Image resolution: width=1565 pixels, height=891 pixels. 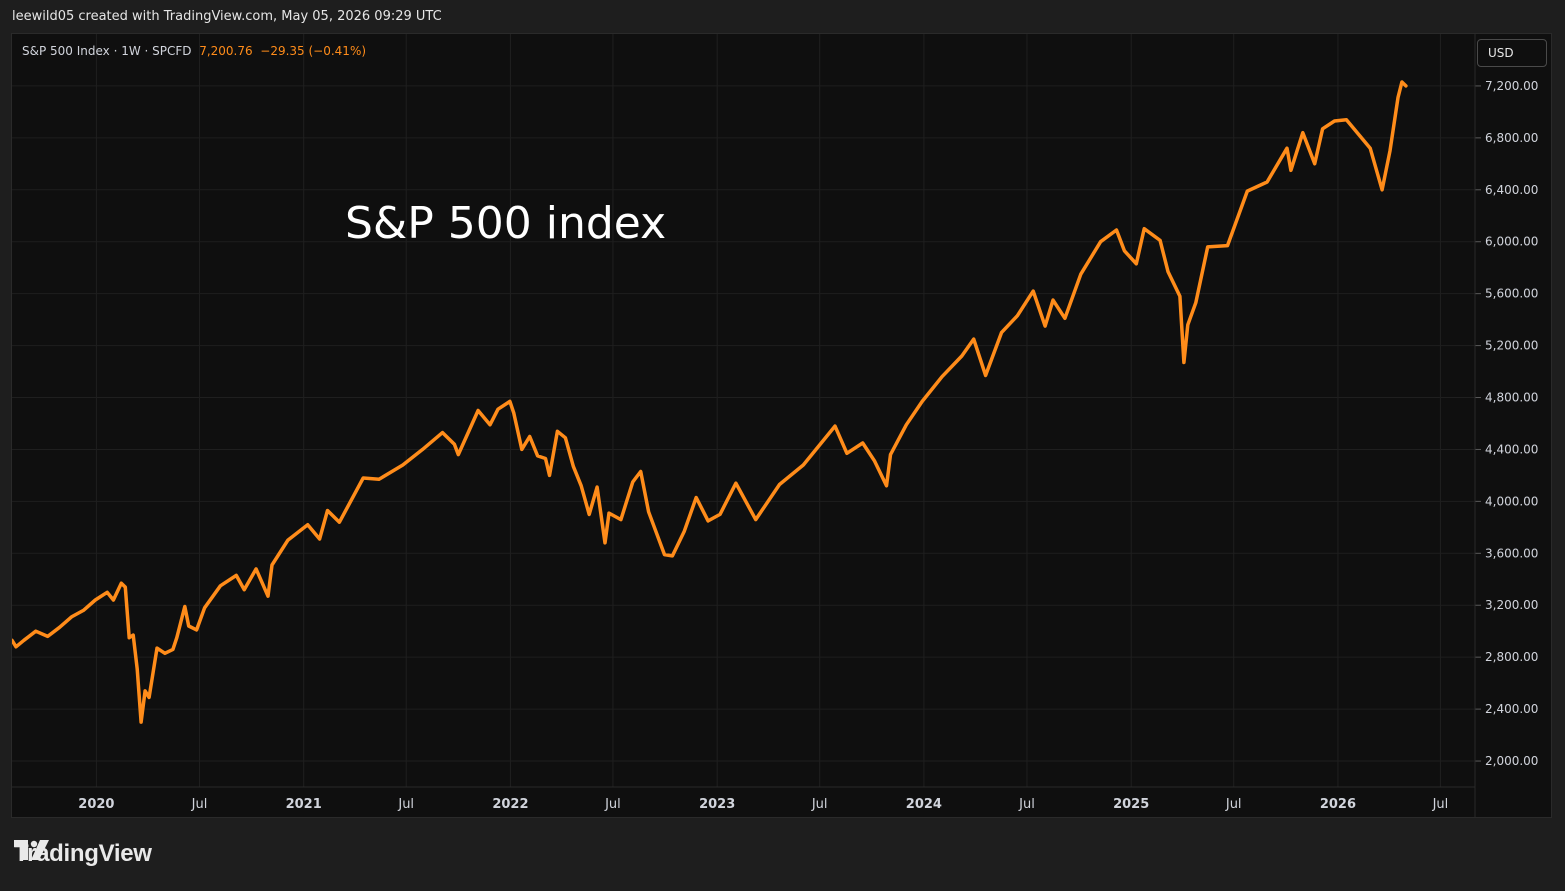 What do you see at coordinates (107, 51) in the screenshot?
I see `symbol-name: S&P 500 Index · 1W · SPCFD` at bounding box center [107, 51].